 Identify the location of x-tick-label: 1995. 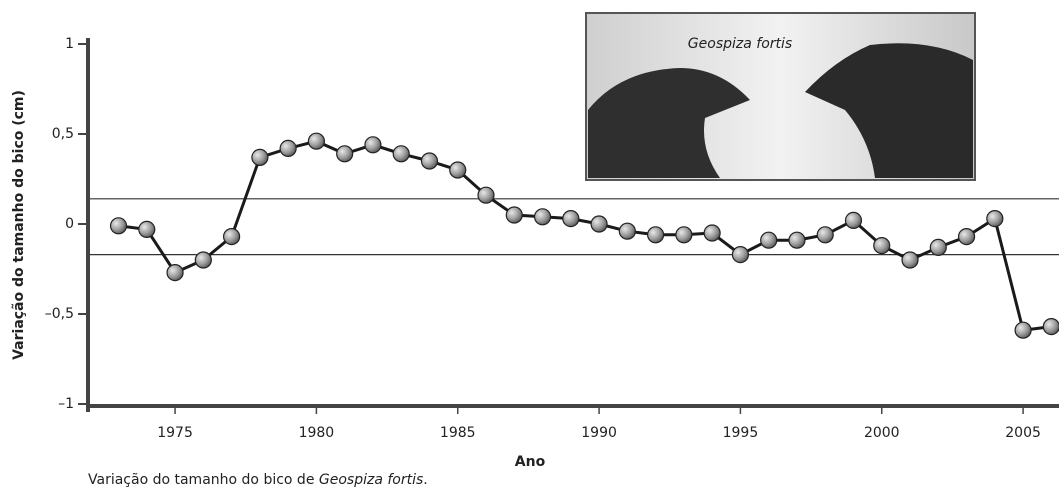
(741, 433).